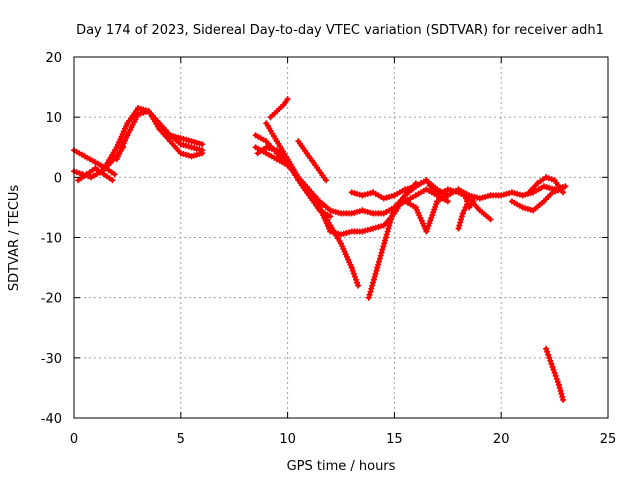  Describe the element at coordinates (51, 359) in the screenshot. I see `y-tick-label: -30` at that location.